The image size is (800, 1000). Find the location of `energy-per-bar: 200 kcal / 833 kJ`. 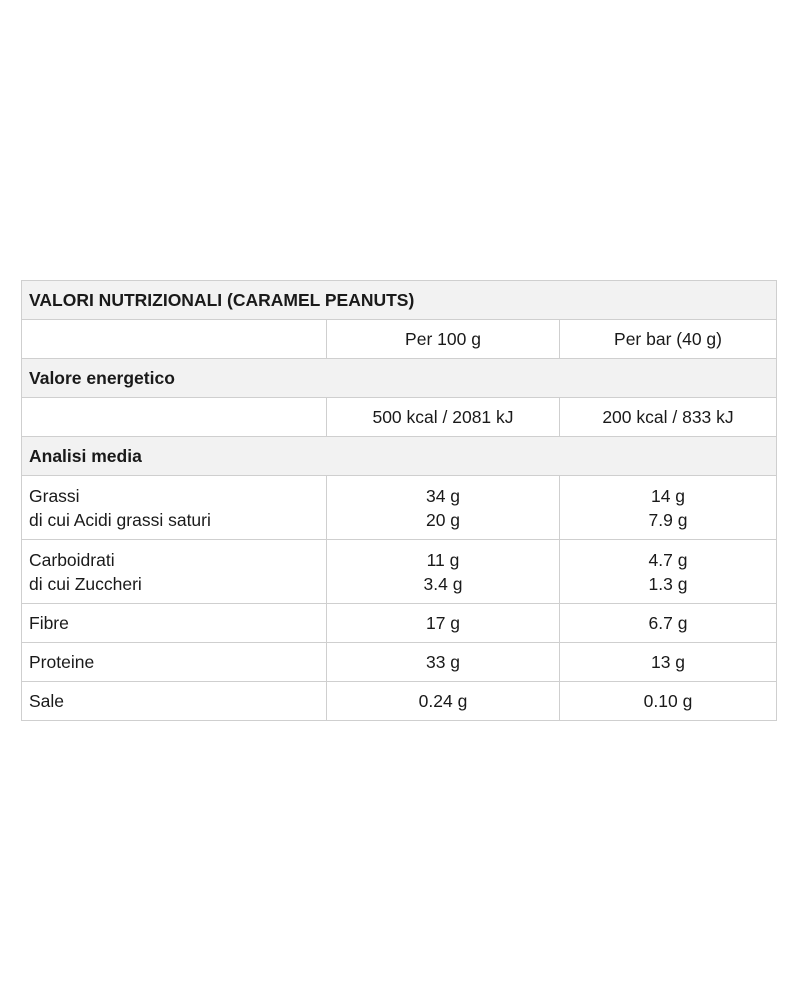

energy-per-bar: 200 kcal / 833 kJ is located at coordinates (667, 417).